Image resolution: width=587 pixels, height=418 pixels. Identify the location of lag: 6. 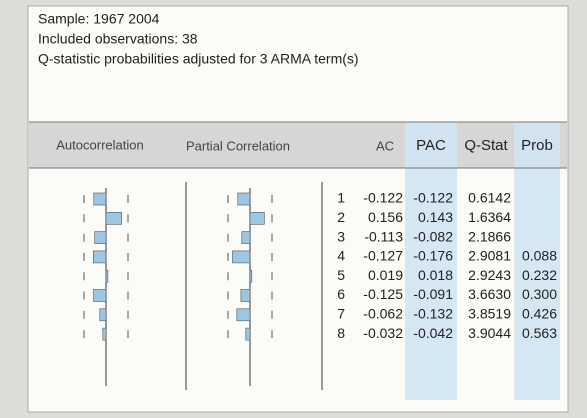
(341, 294).